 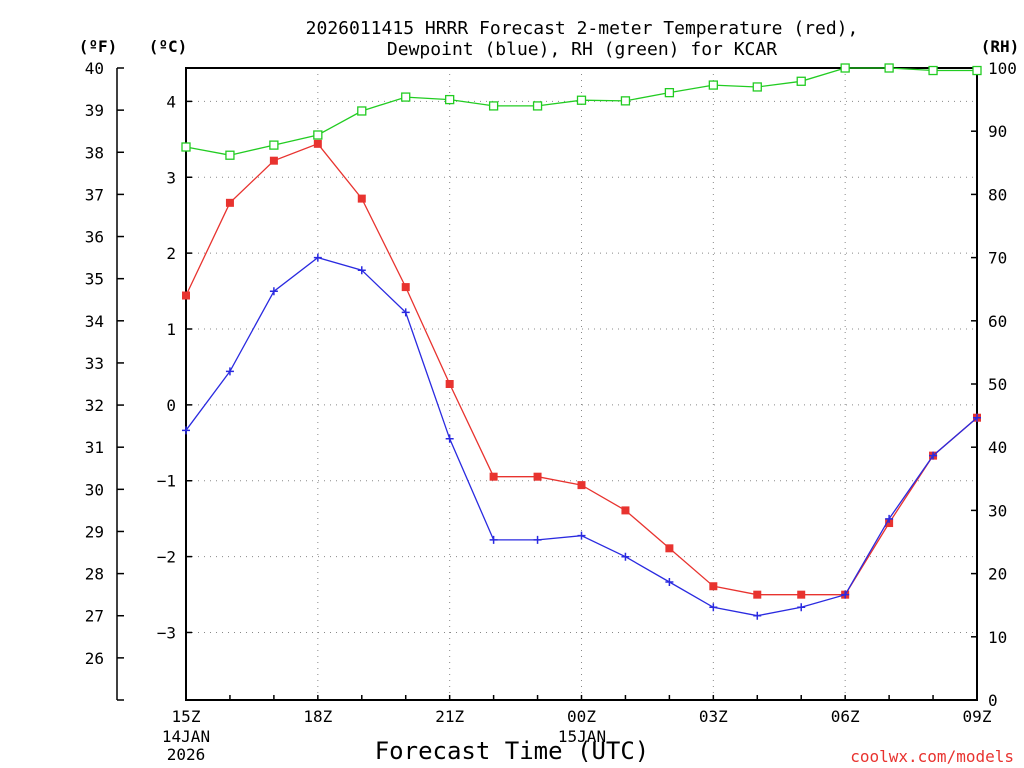 I want to click on fahrenheit-tick-label: 29, so click(x=94, y=531).